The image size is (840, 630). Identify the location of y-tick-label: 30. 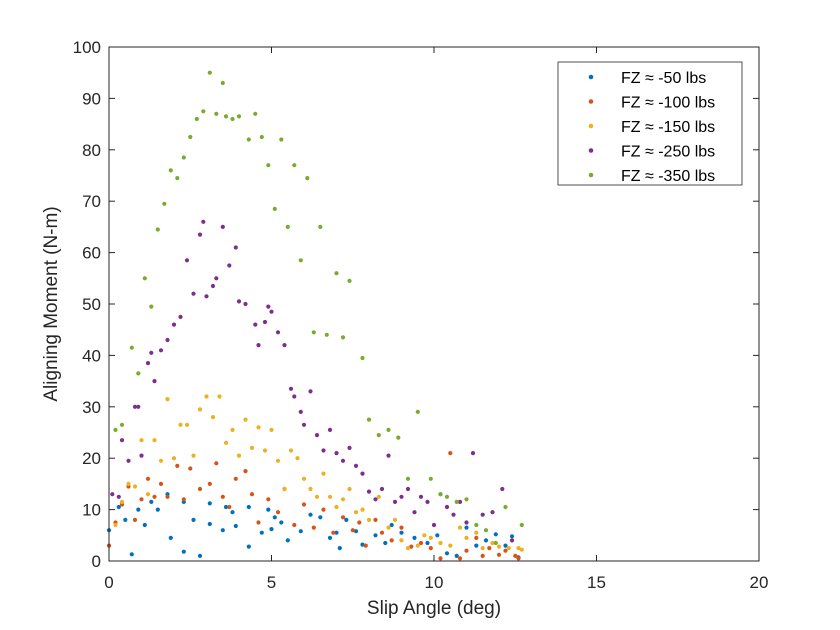
(91, 407).